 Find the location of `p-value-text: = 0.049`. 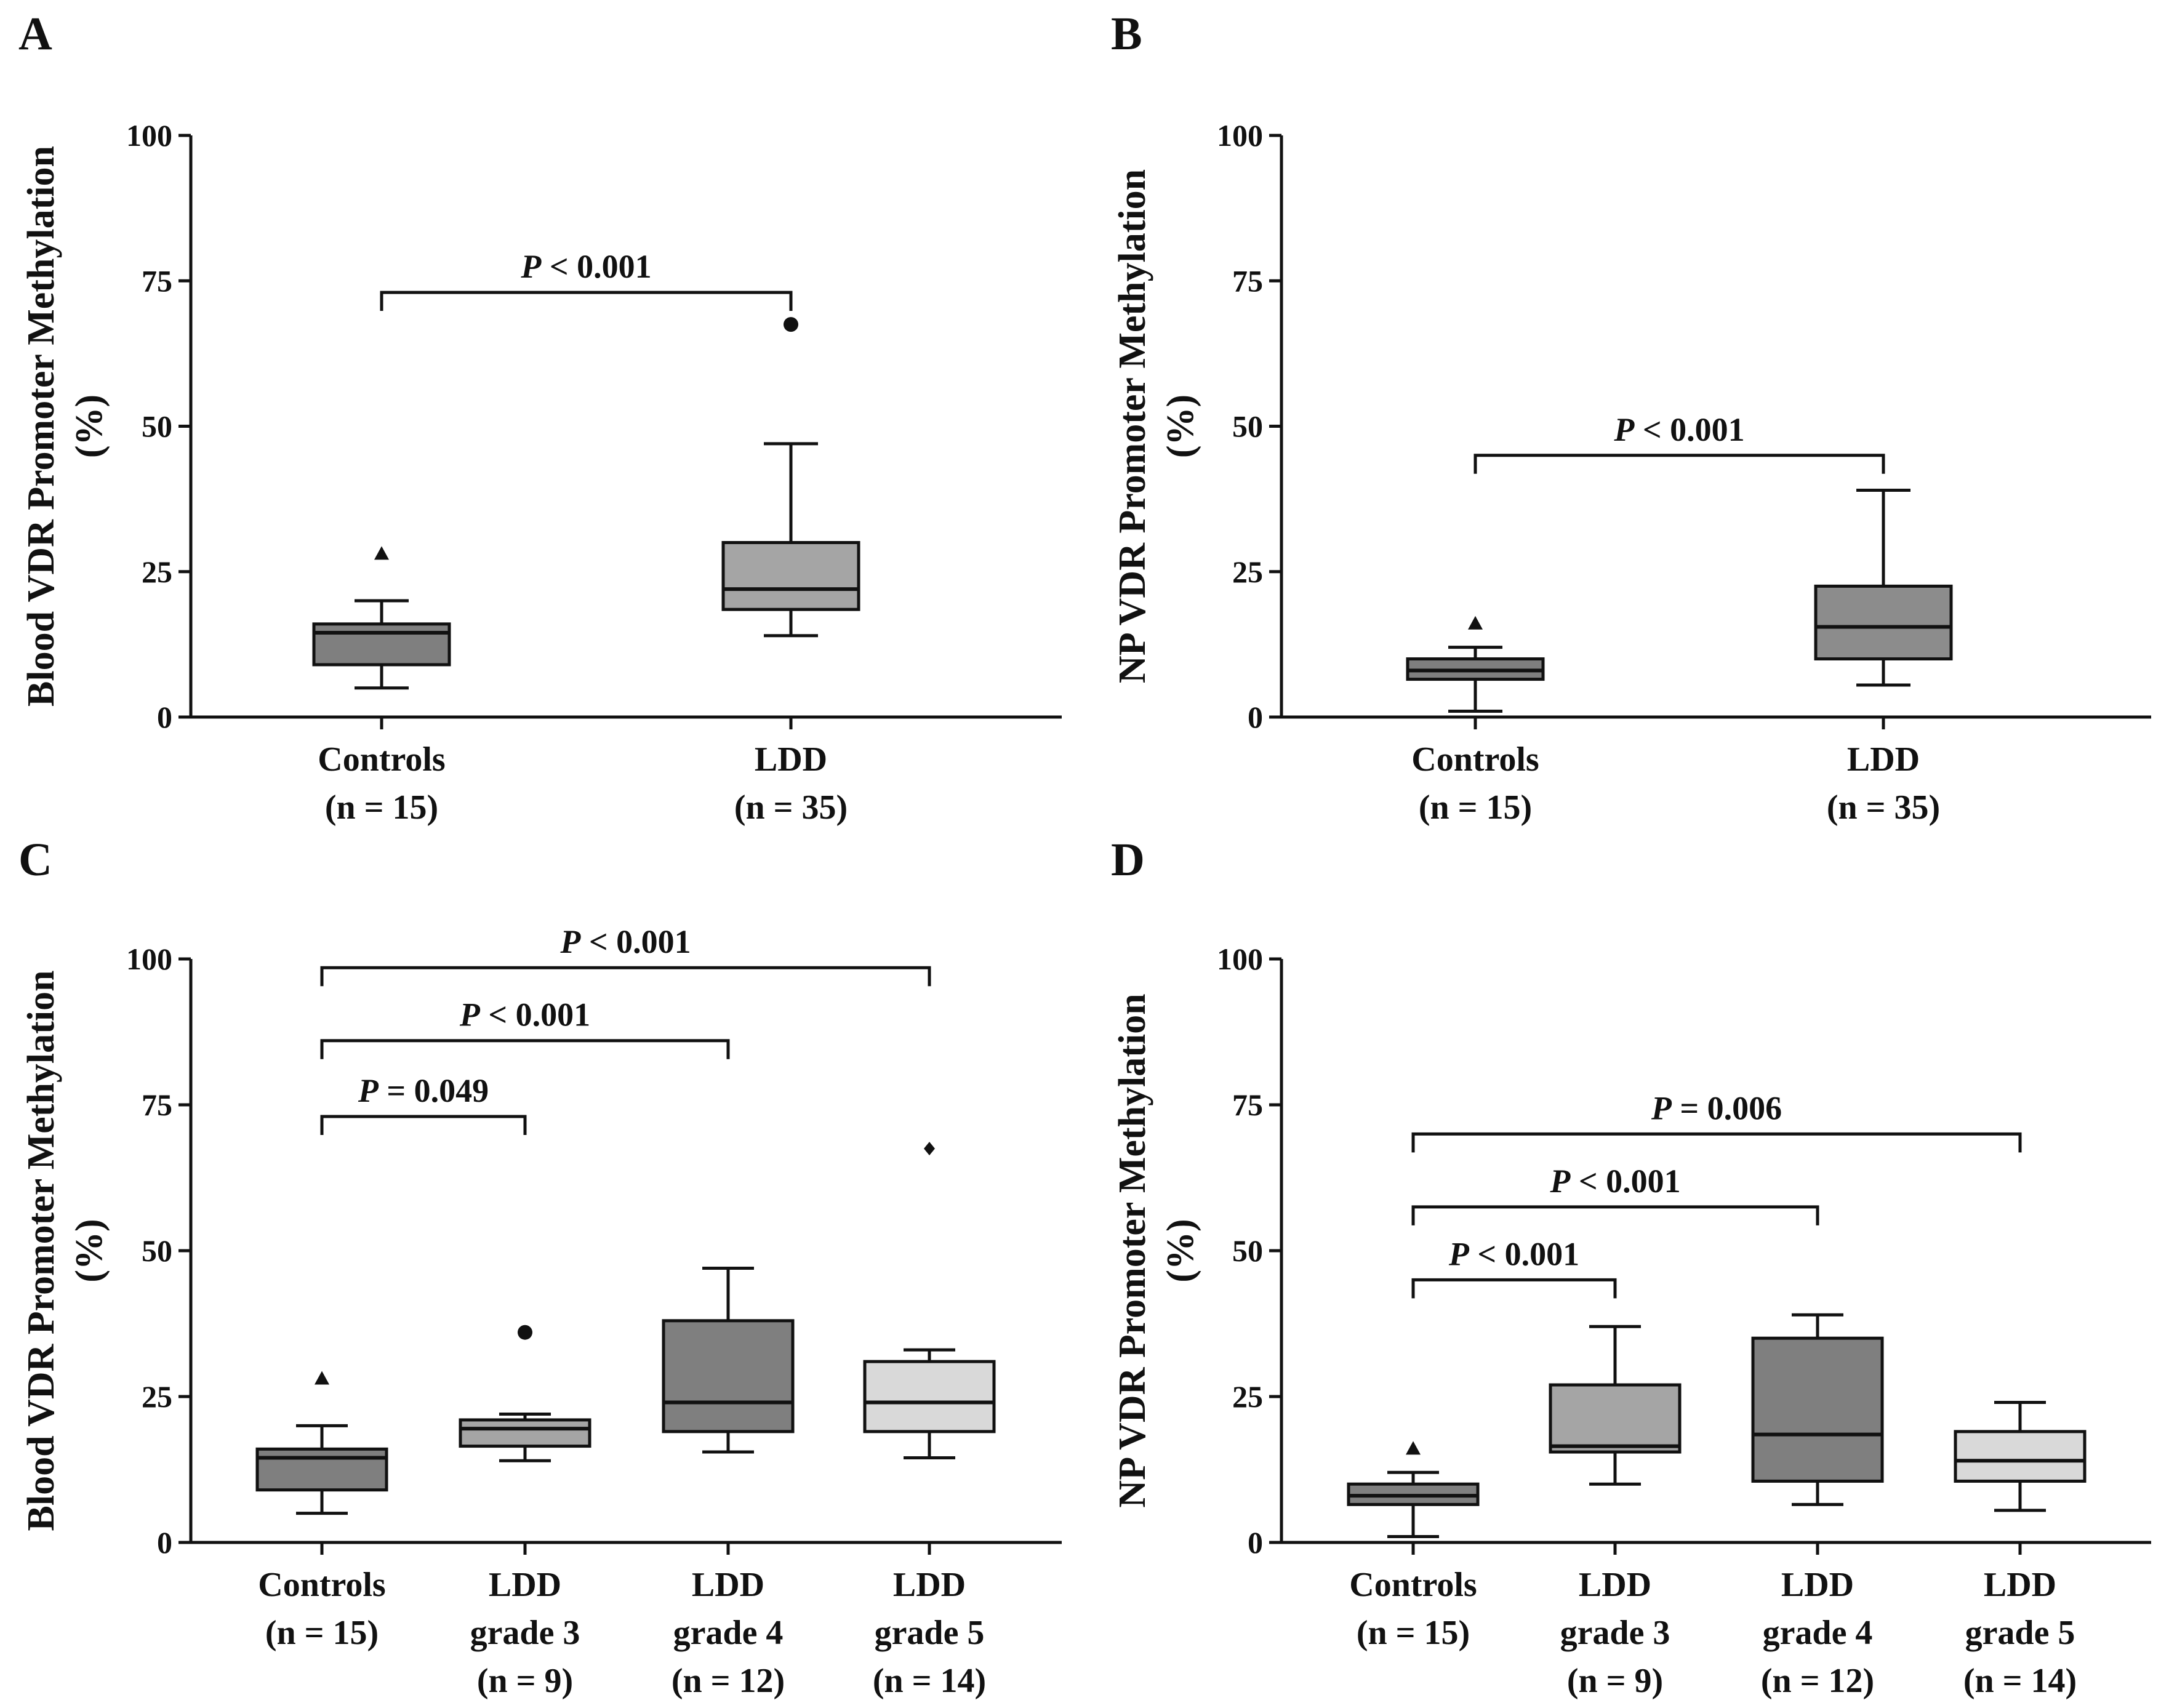

p-value-text: = 0.049 is located at coordinates (434, 1090).